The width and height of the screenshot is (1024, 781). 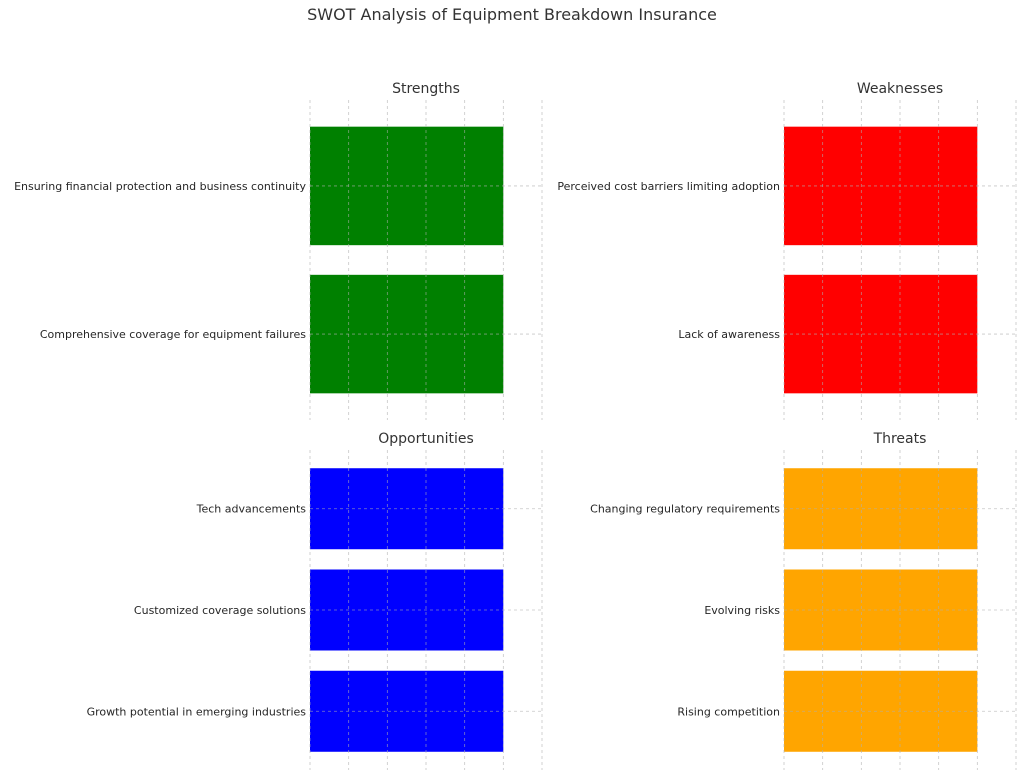 What do you see at coordinates (220, 610) in the screenshot?
I see `category-label: Customized coverage solutions` at bounding box center [220, 610].